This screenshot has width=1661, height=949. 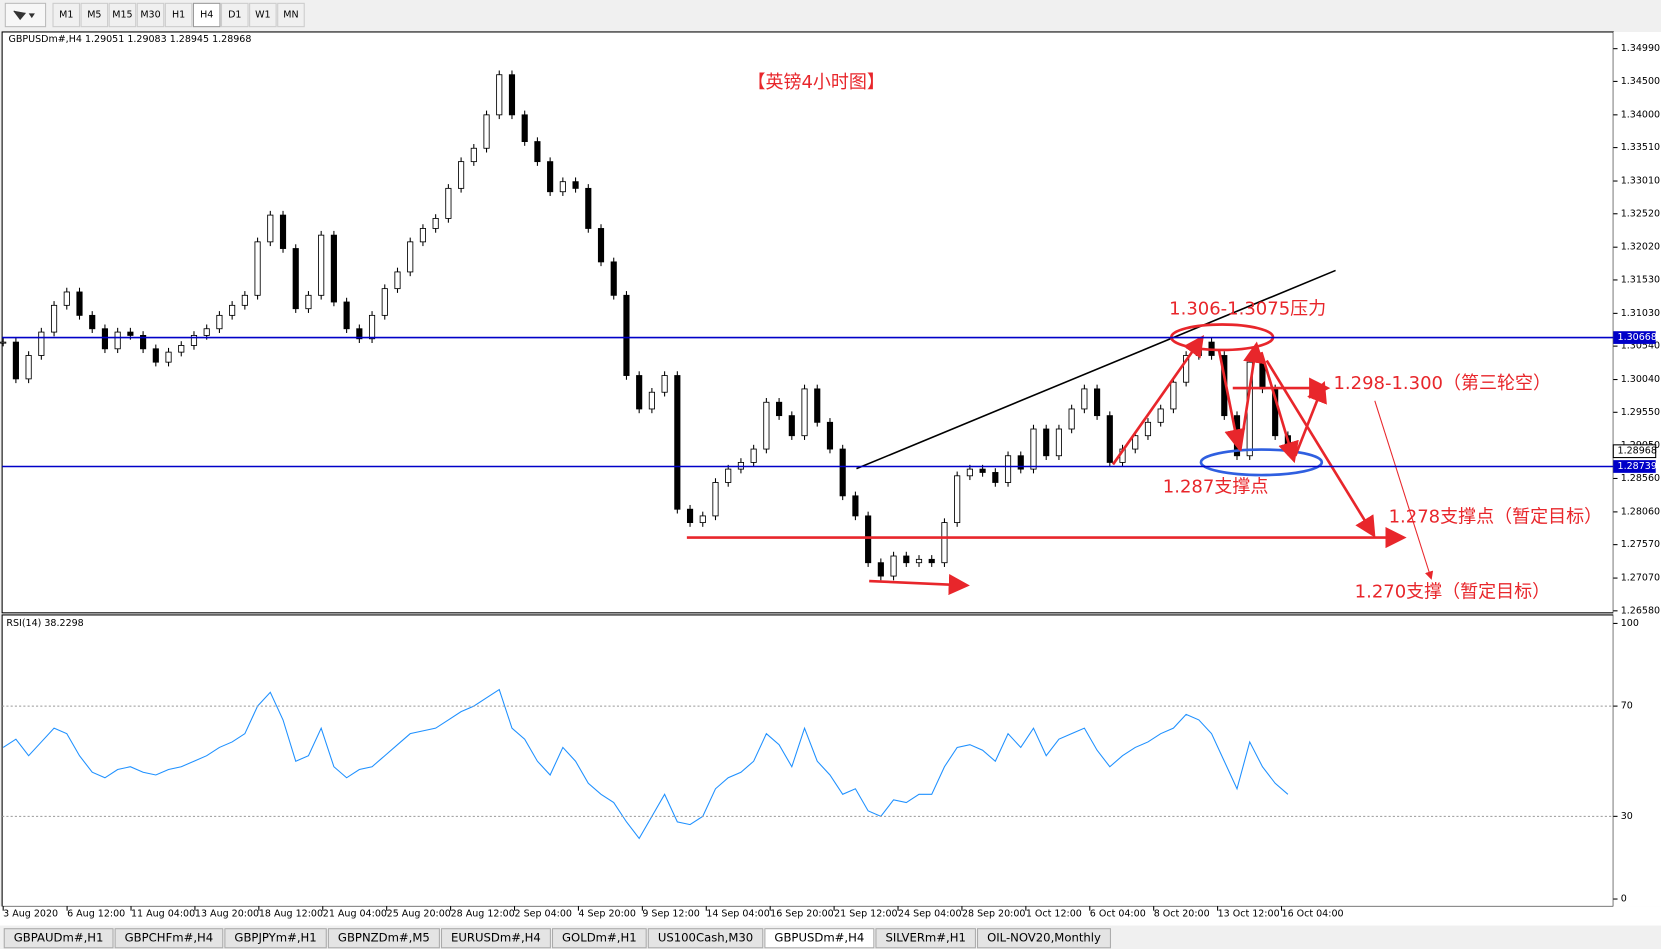 I want to click on timeframe-label: H4, so click(x=206, y=14).